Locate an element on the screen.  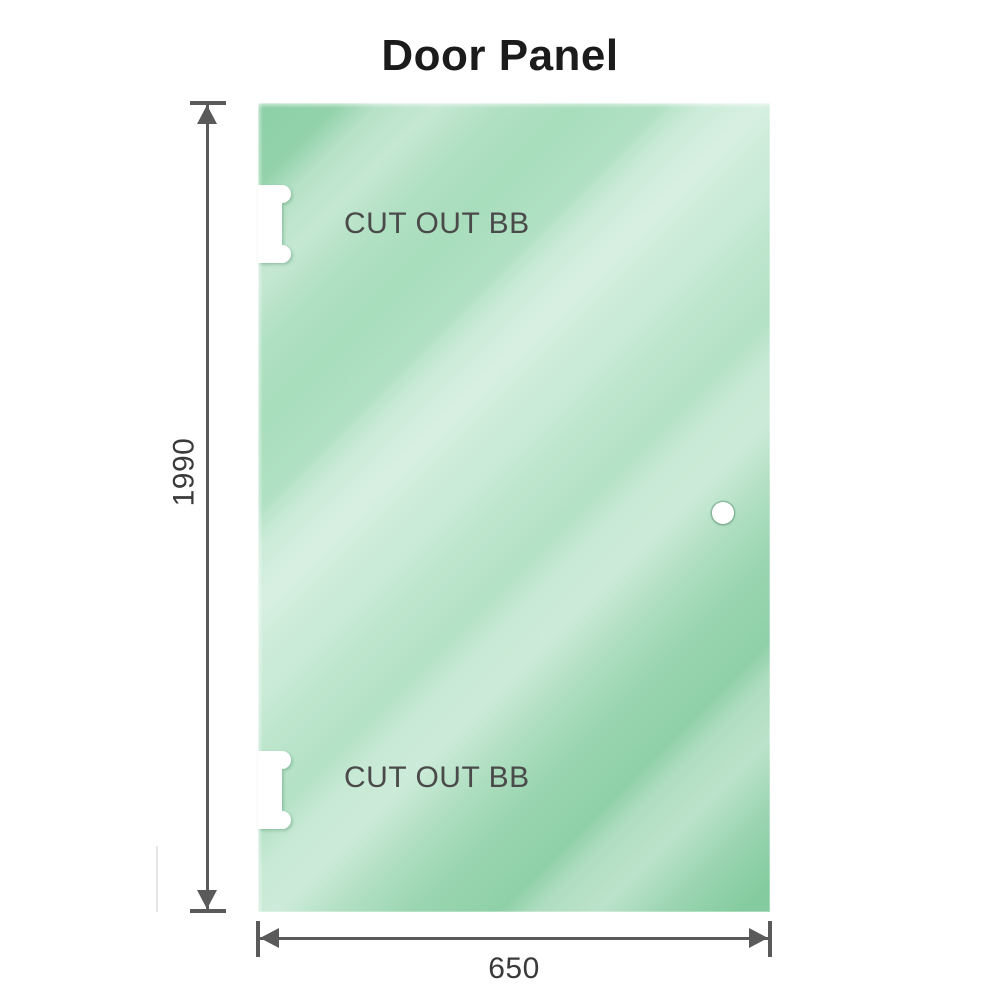
dimension-tick-left is located at coordinates (258, 939).